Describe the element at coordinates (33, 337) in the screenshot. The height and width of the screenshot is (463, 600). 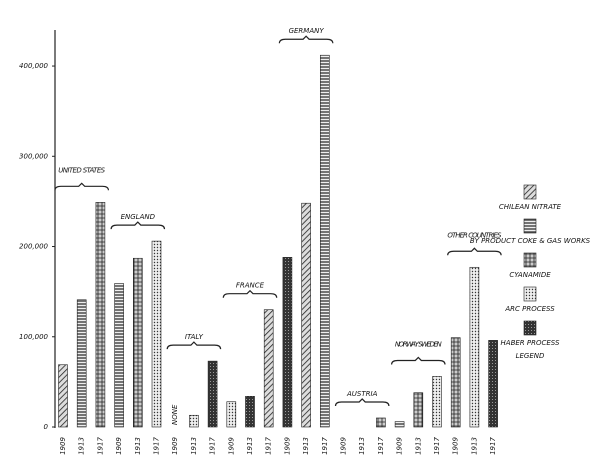
I see `y-tick-label: 100,000` at that location.